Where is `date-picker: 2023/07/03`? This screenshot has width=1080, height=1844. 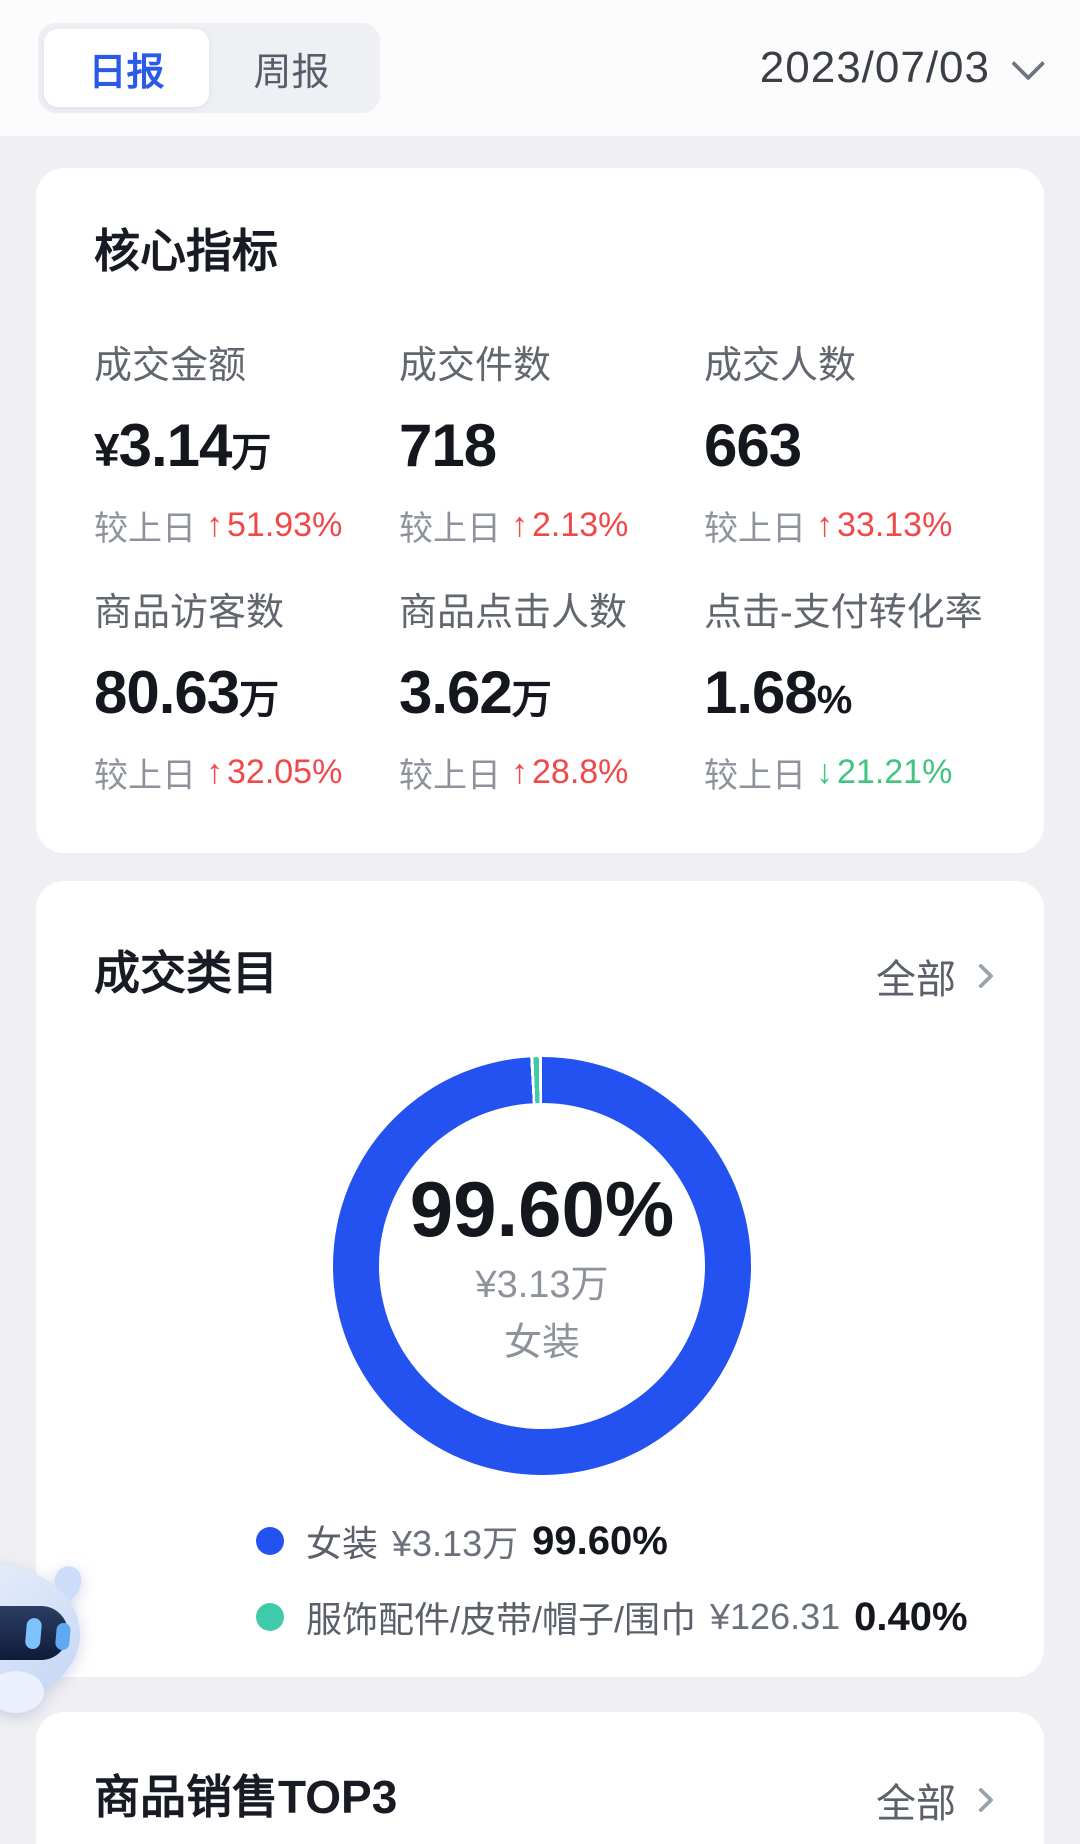 date-picker: 2023/07/03 is located at coordinates (902, 68).